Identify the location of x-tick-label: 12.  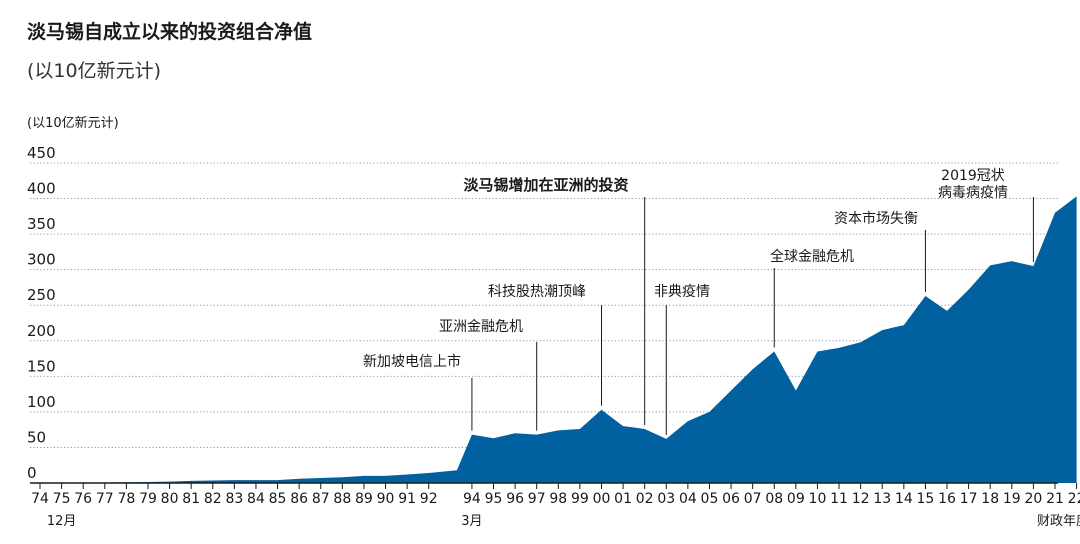
(861, 499).